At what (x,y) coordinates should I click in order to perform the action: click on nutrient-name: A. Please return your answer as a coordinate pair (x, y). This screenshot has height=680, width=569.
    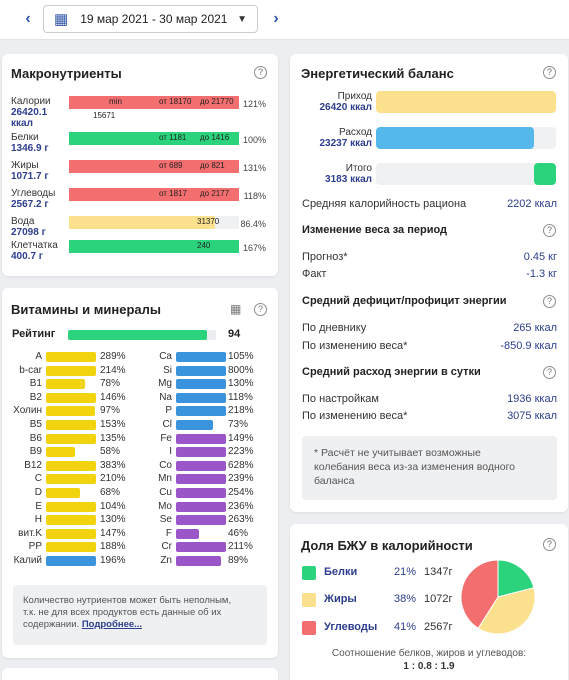
    Looking at the image, I should click on (38, 356).